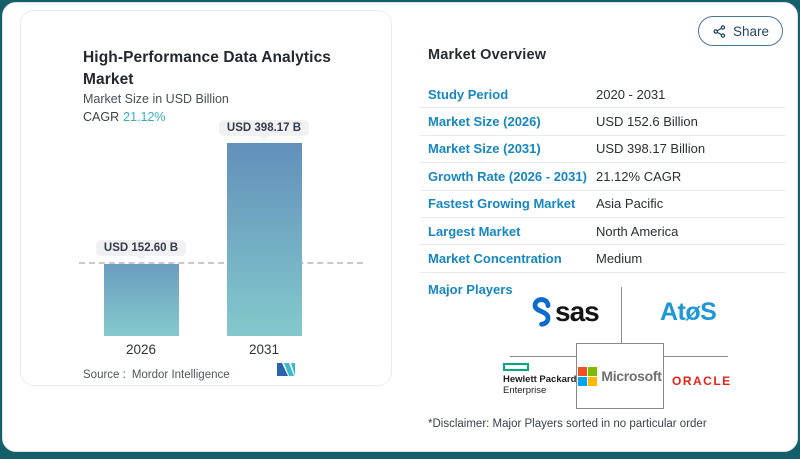 The image size is (800, 459). Describe the element at coordinates (630, 204) in the screenshot. I see `row-value: Asia Pacific` at that location.